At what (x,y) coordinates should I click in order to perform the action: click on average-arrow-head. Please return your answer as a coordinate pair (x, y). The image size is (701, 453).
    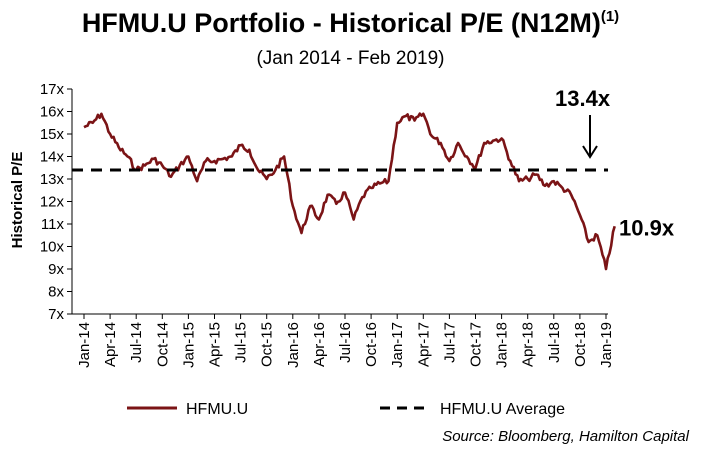
    Looking at the image, I should click on (590, 152).